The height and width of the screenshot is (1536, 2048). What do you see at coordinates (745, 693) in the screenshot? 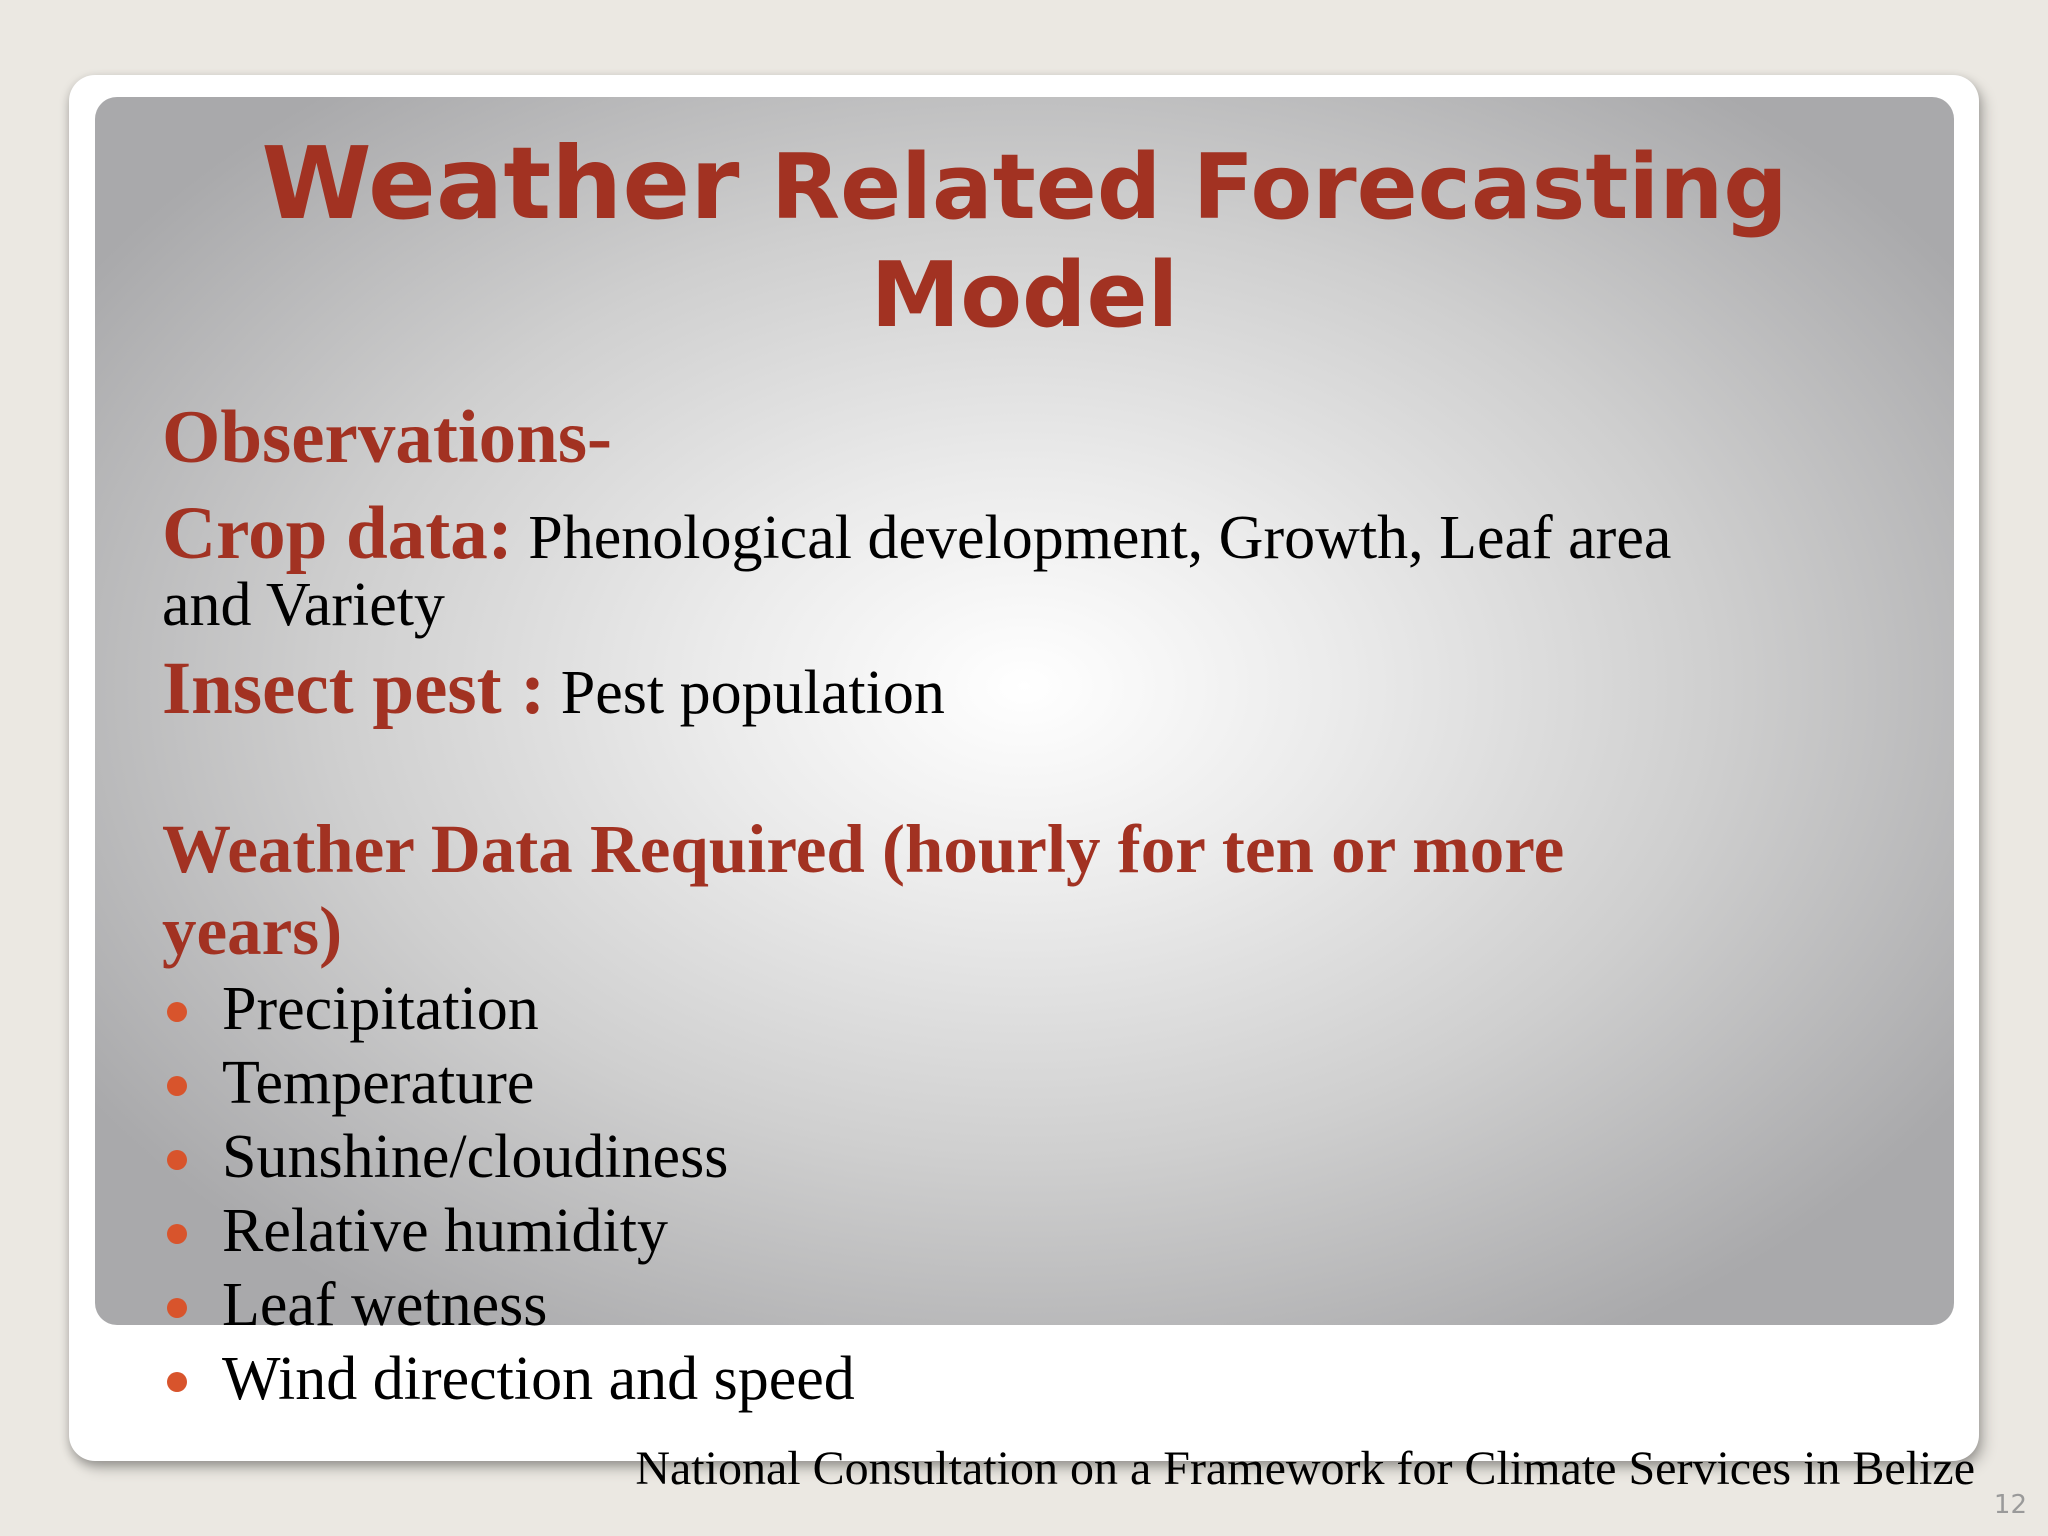
I see `insect-pest-text: Pest population` at bounding box center [745, 693].